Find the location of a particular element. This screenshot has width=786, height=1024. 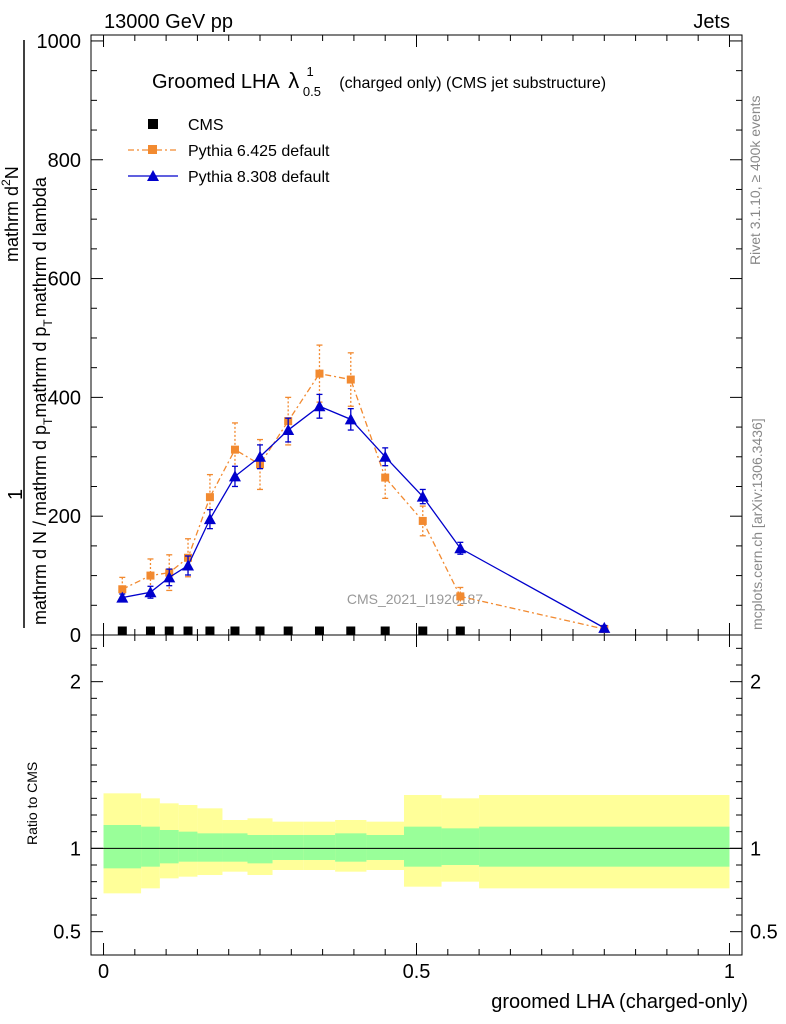

legend-marker-py8 is located at coordinates (153, 175).